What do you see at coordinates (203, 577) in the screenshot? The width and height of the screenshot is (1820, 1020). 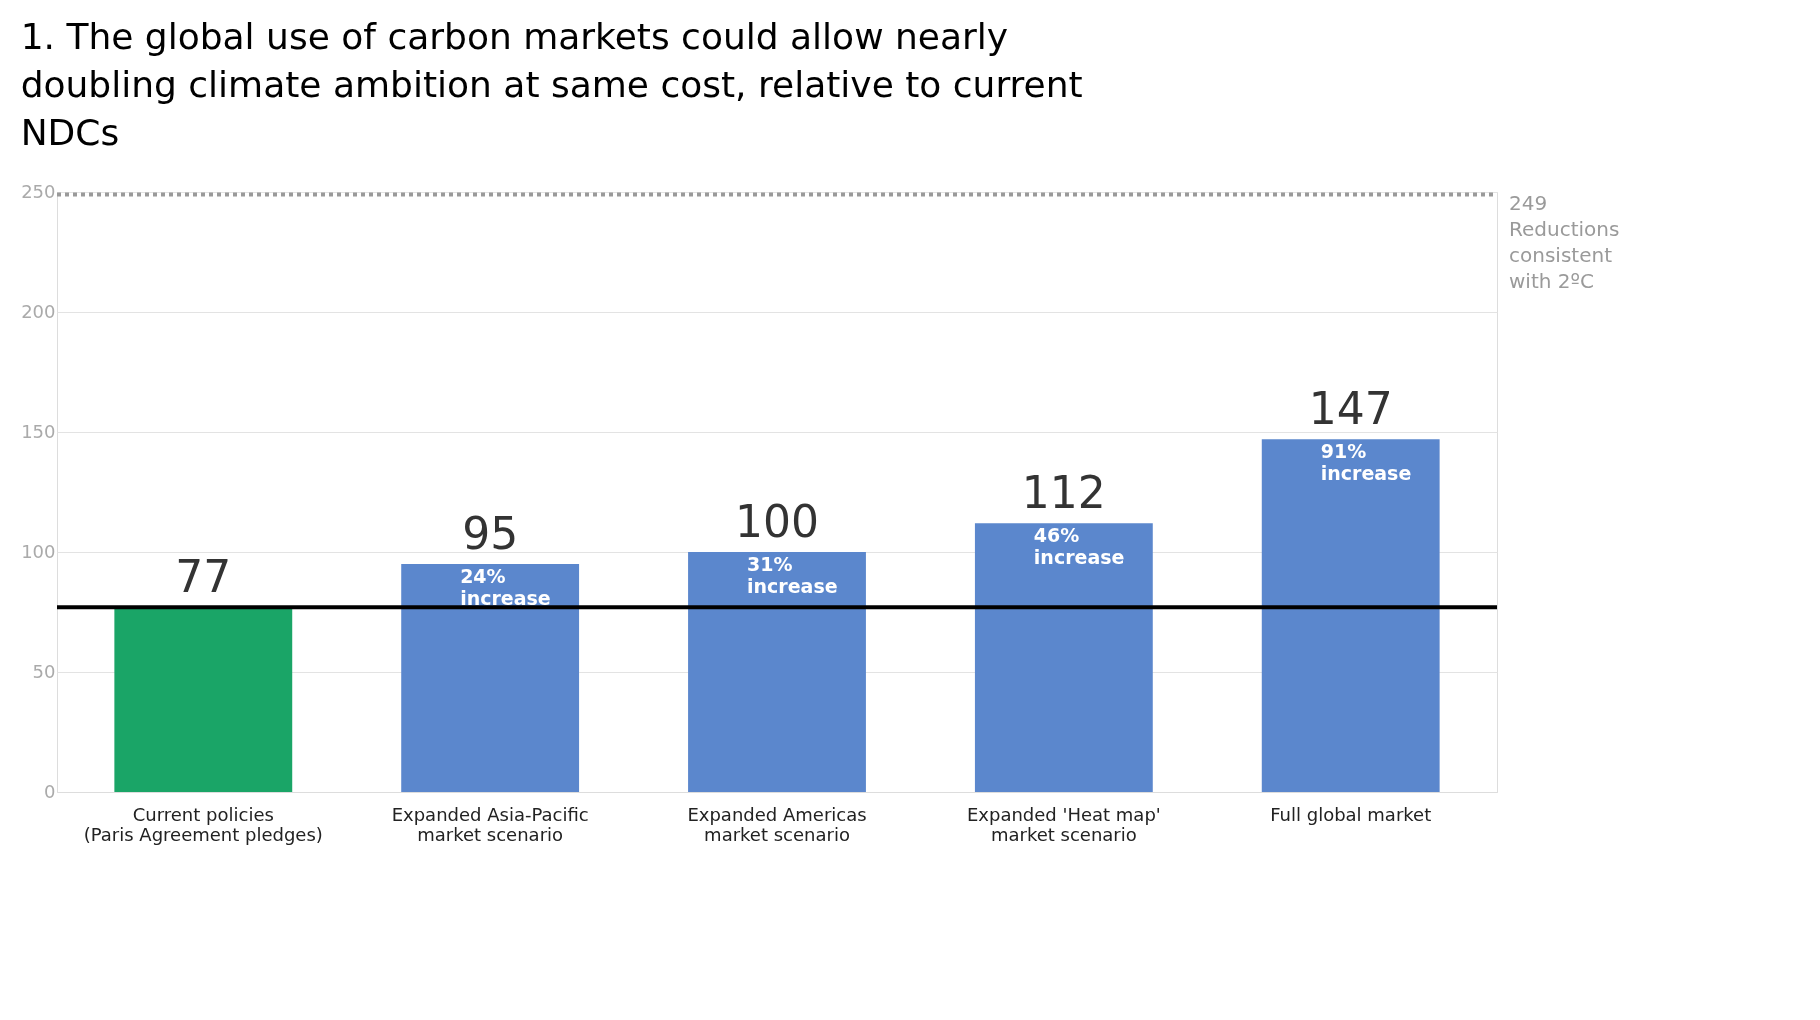 I see `data-label: 77` at bounding box center [203, 577].